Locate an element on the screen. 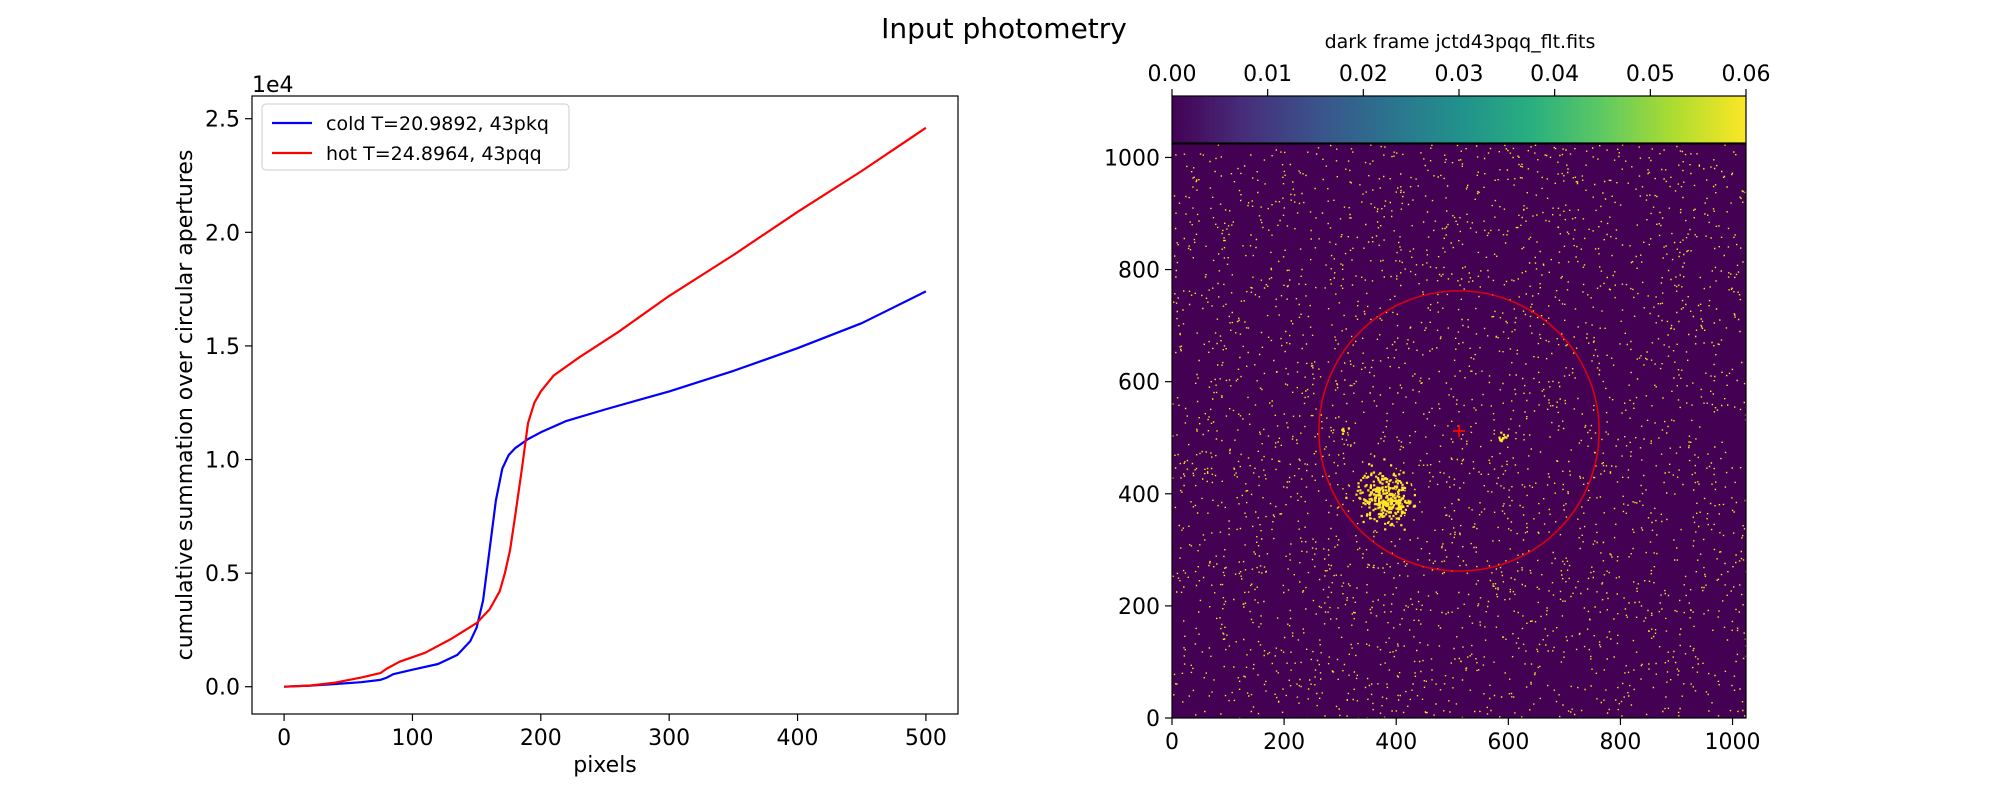  line-x-axis: 0 100 200 300 400 500 is located at coordinates (612, 732).